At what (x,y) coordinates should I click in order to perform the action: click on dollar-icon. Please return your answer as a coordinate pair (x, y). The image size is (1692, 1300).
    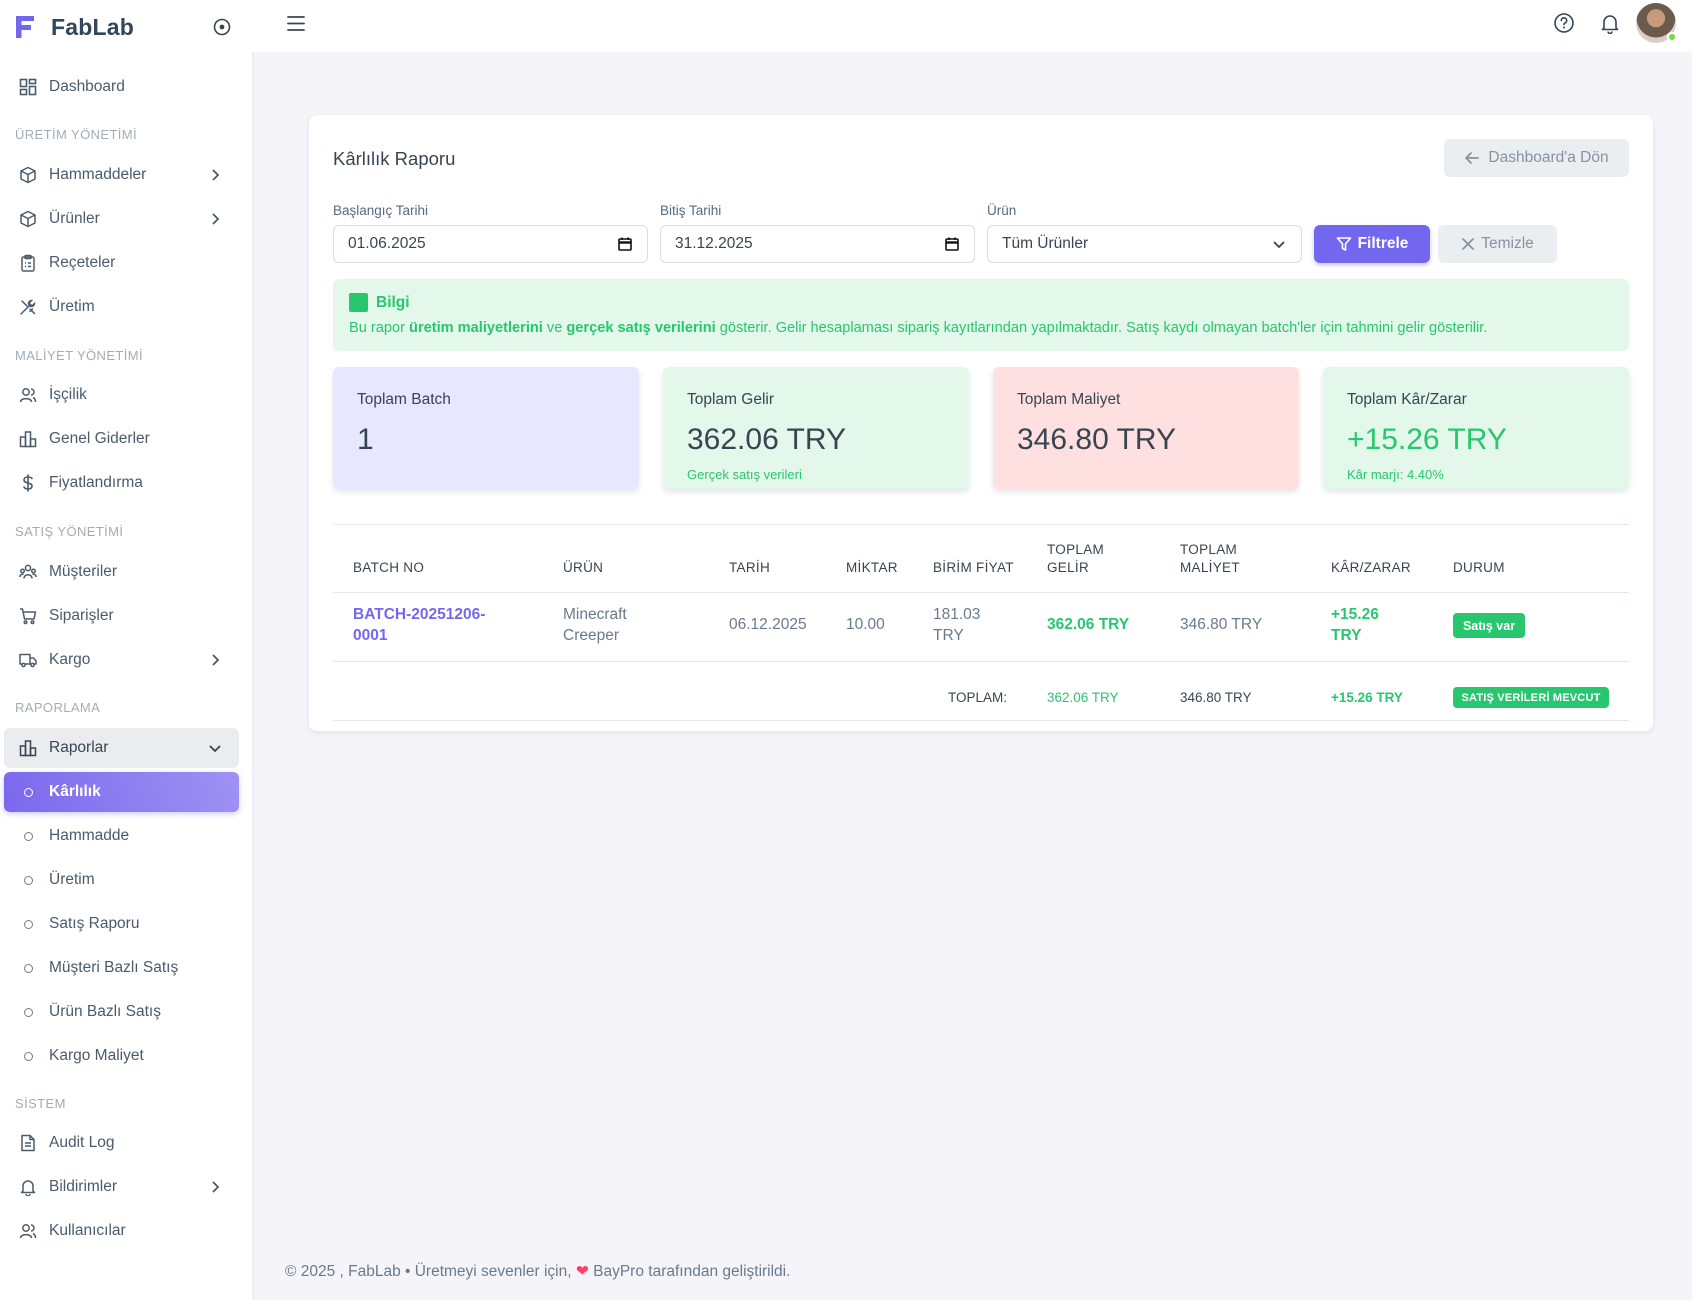
    Looking at the image, I should click on (28, 483).